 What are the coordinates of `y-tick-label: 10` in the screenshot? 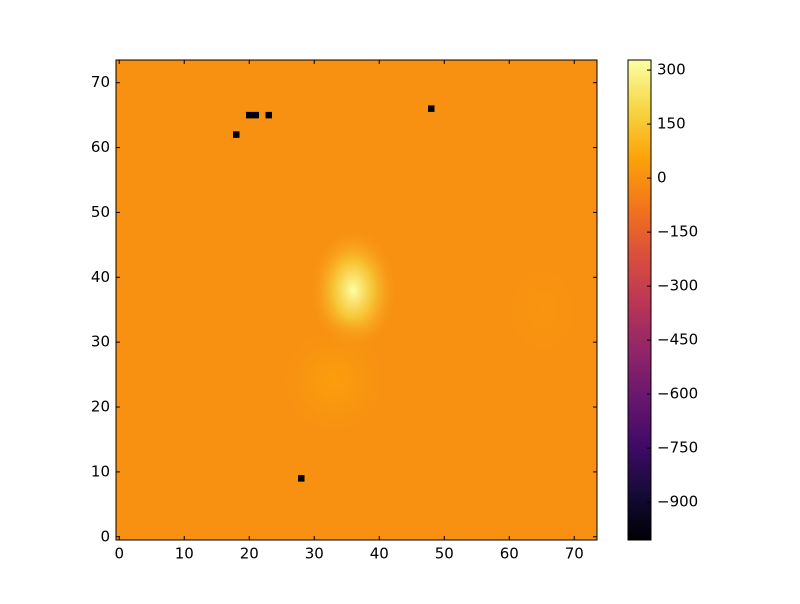 It's located at (100, 471).